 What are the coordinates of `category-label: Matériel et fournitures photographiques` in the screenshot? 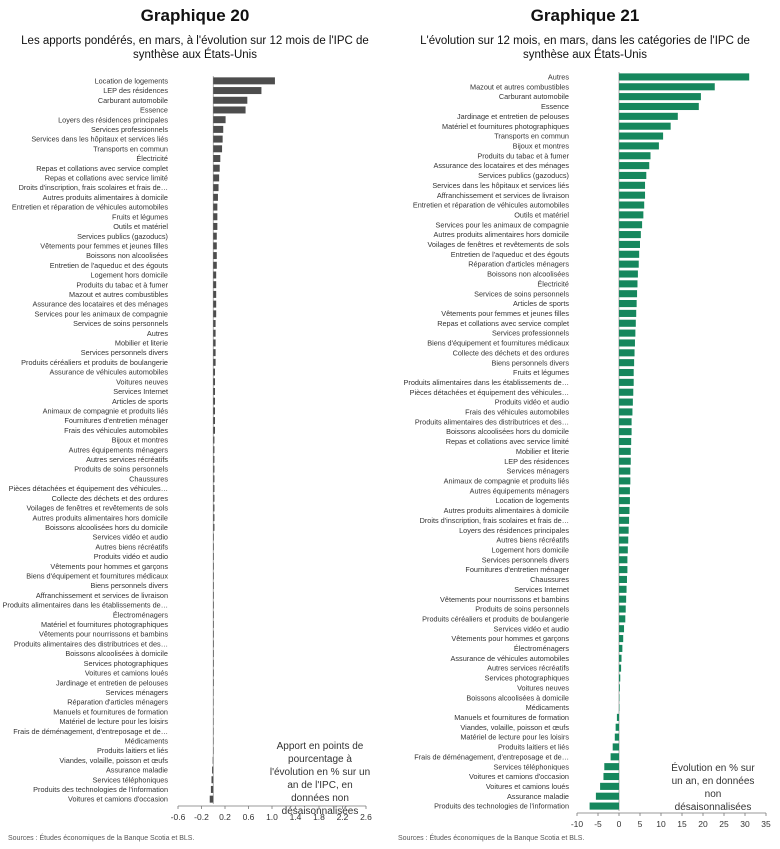 It's located at (505, 126).